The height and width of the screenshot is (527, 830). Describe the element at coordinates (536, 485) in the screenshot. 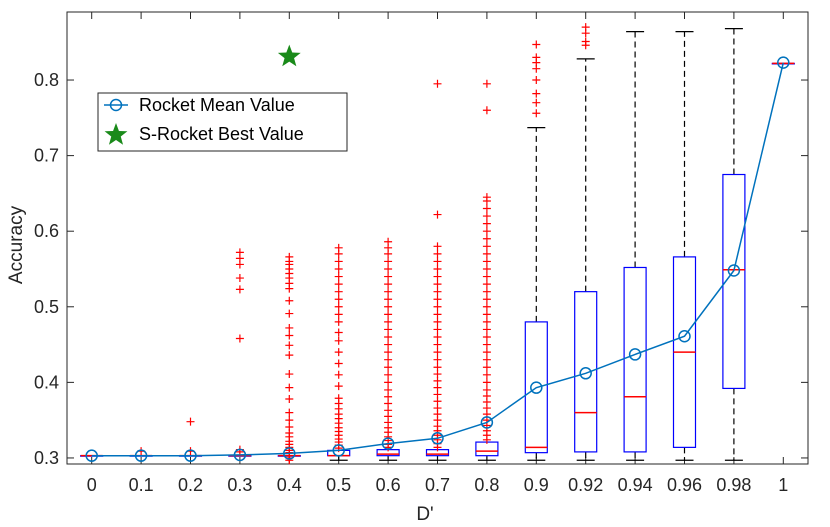

I see `x-tick-label: 0.9` at that location.